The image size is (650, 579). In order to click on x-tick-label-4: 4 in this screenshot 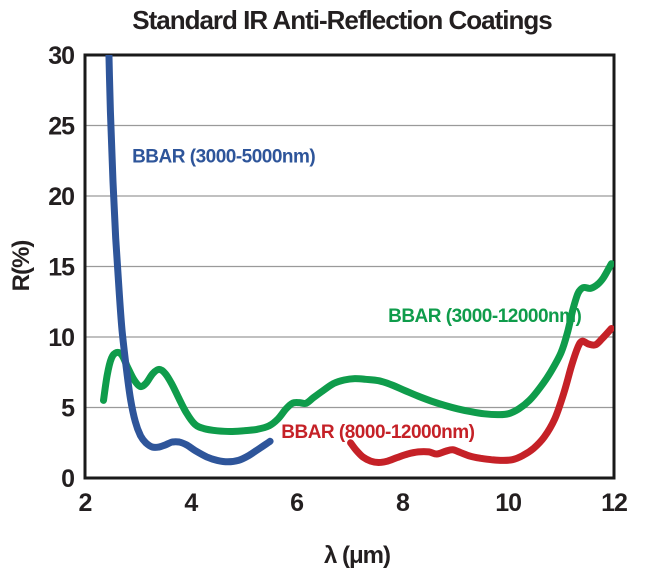, I will do `click(191, 503)`.